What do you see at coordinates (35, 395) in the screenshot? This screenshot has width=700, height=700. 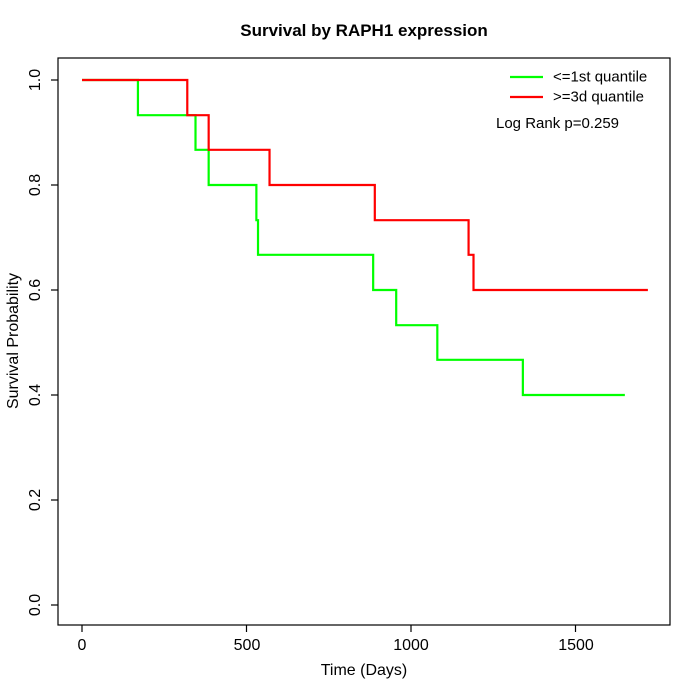 I see `y-tick-label-0.4: 0.4` at bounding box center [35, 395].